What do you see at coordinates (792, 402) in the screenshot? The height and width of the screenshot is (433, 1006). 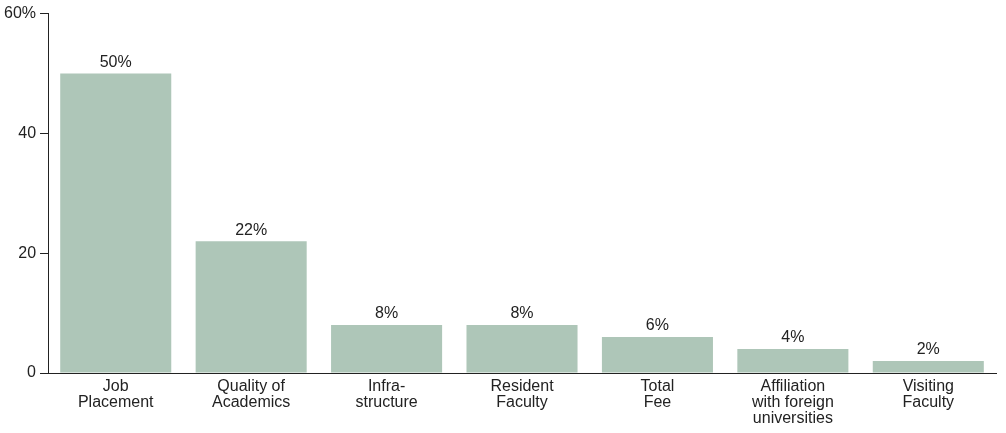 I see `x-tick-label: Affiliation with foreign universities` at bounding box center [792, 402].